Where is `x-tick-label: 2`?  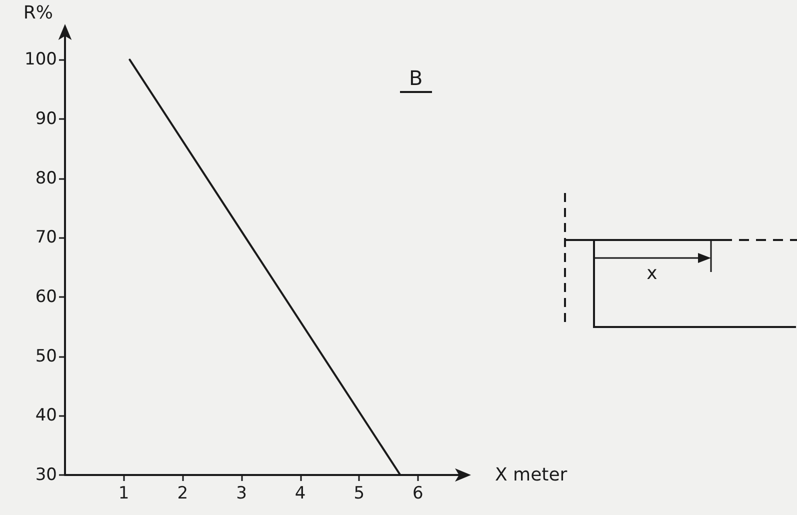 x-tick-label: 2 is located at coordinates (182, 494).